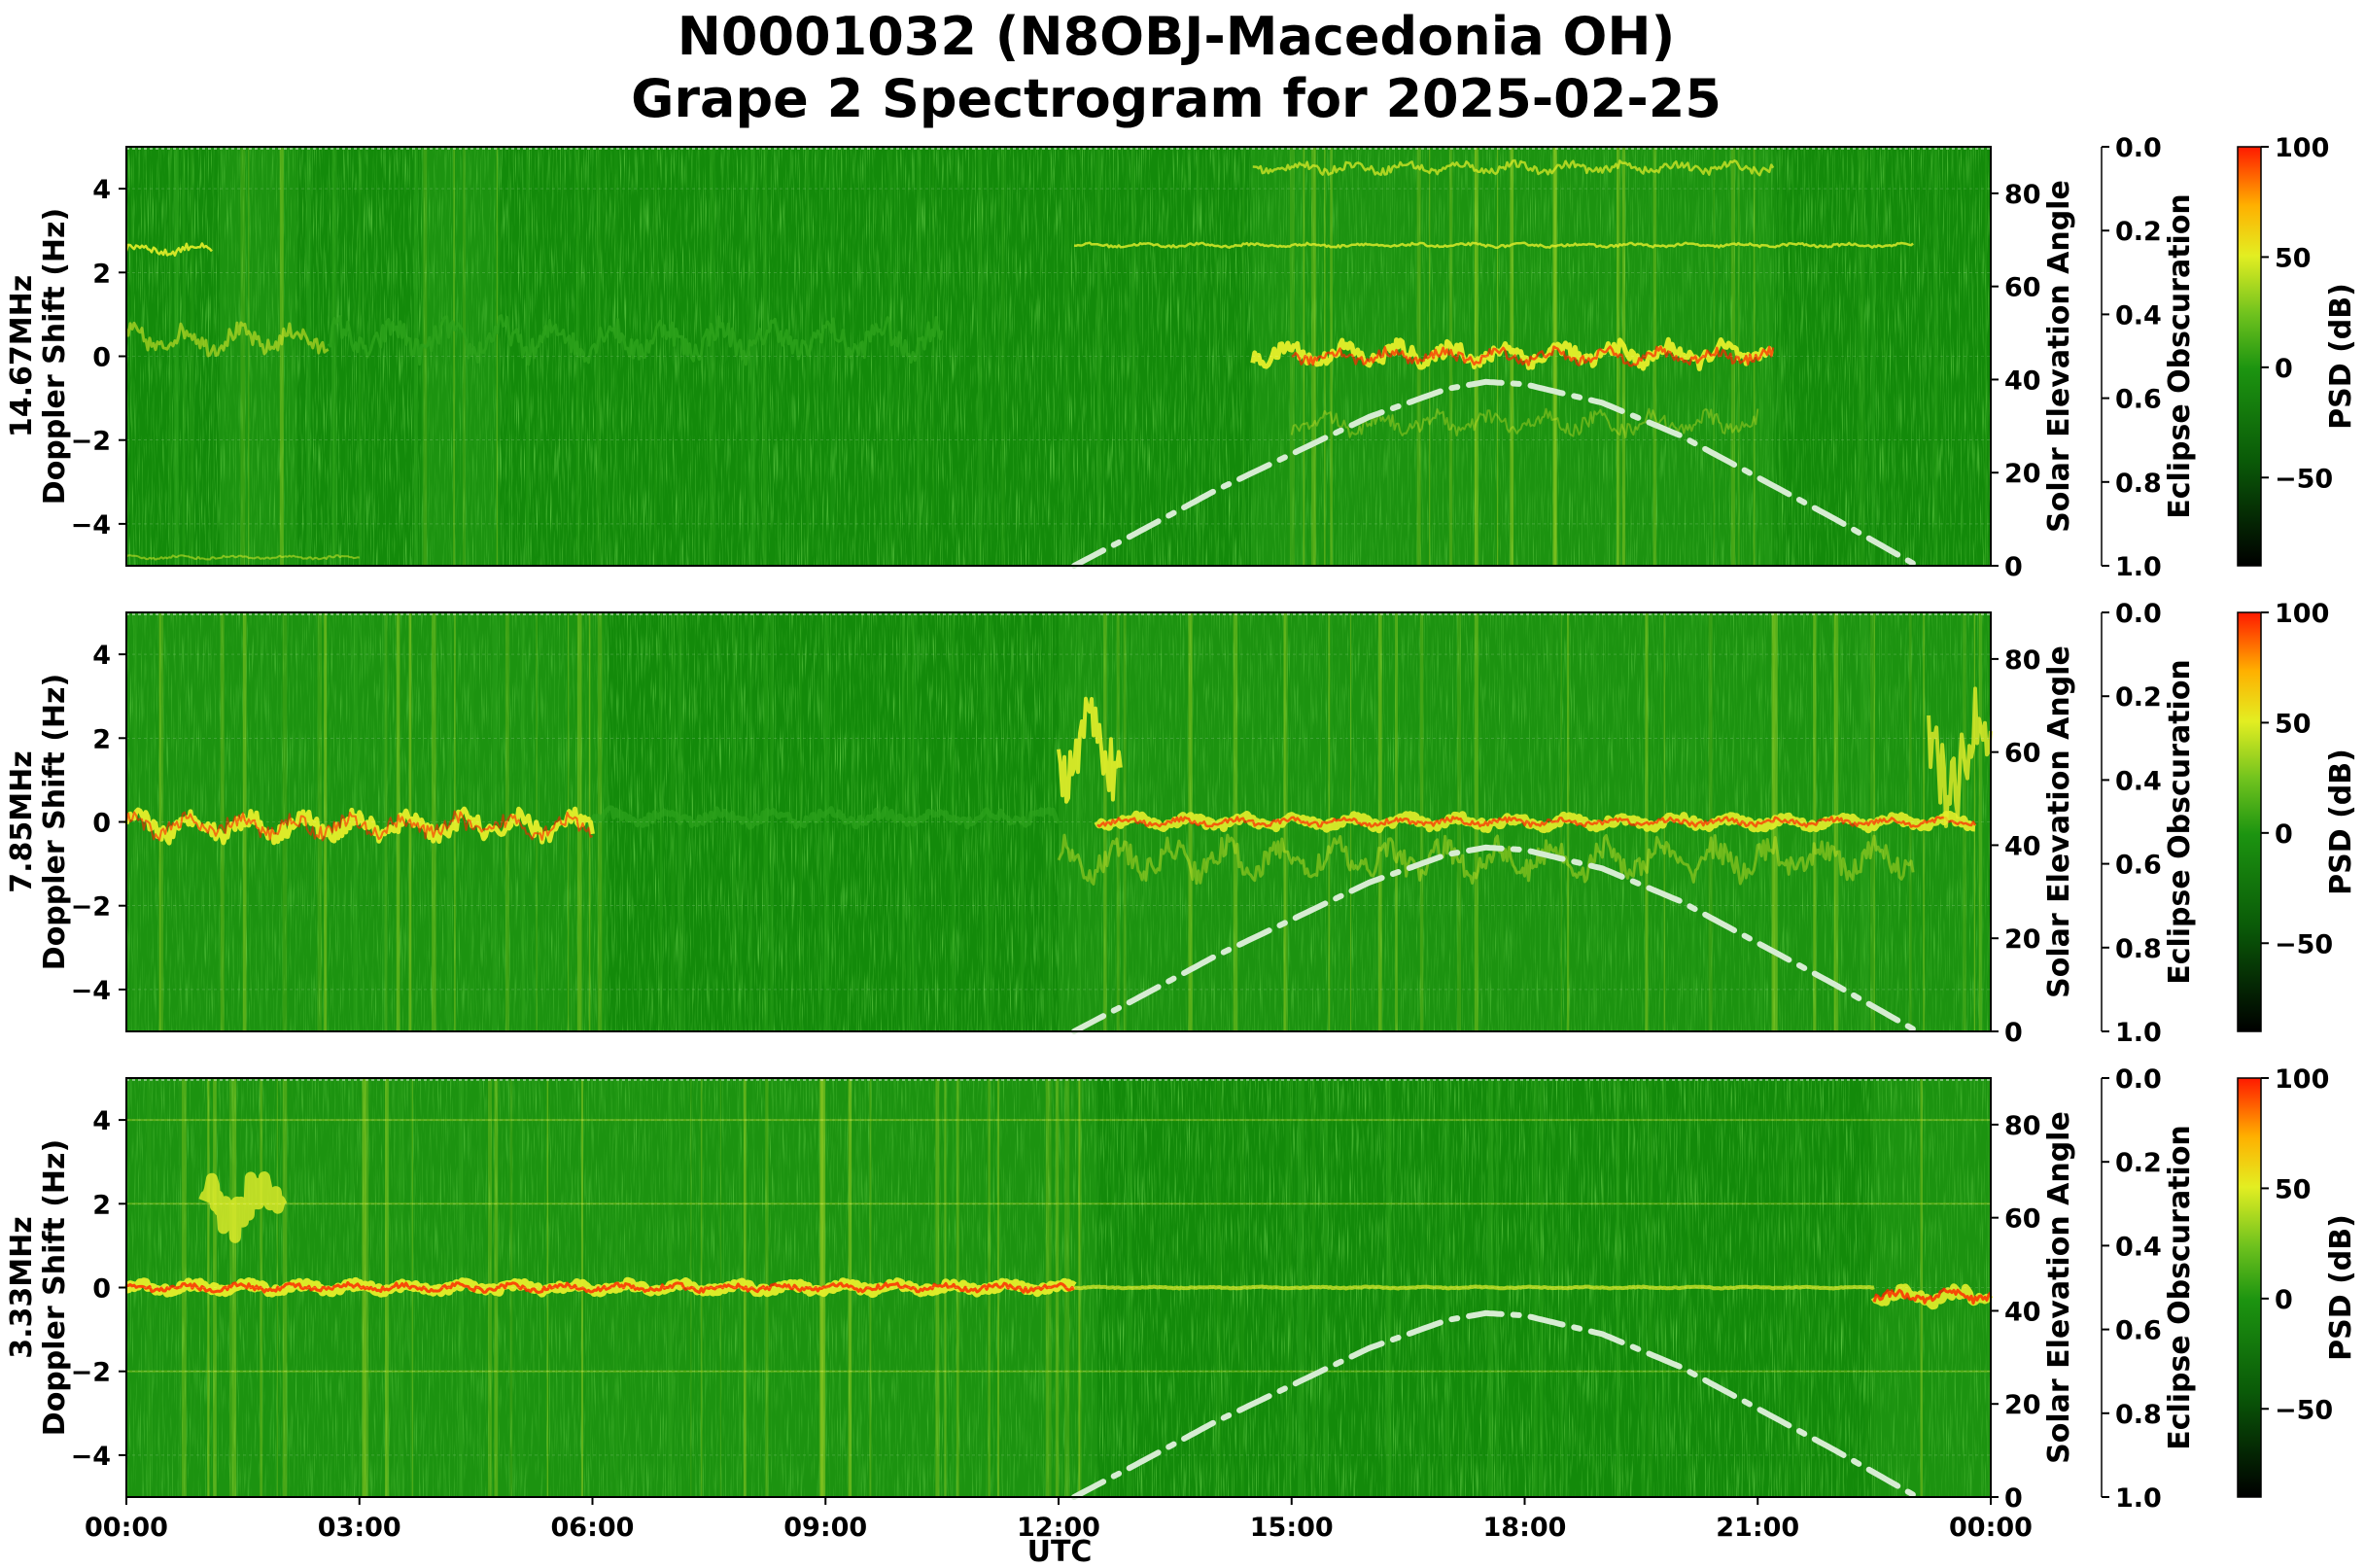 The image size is (2365, 1568). What do you see at coordinates (2180, 356) in the screenshot?
I see `eclipse-axis-label: Eclipse Obscuration` at bounding box center [2180, 356].